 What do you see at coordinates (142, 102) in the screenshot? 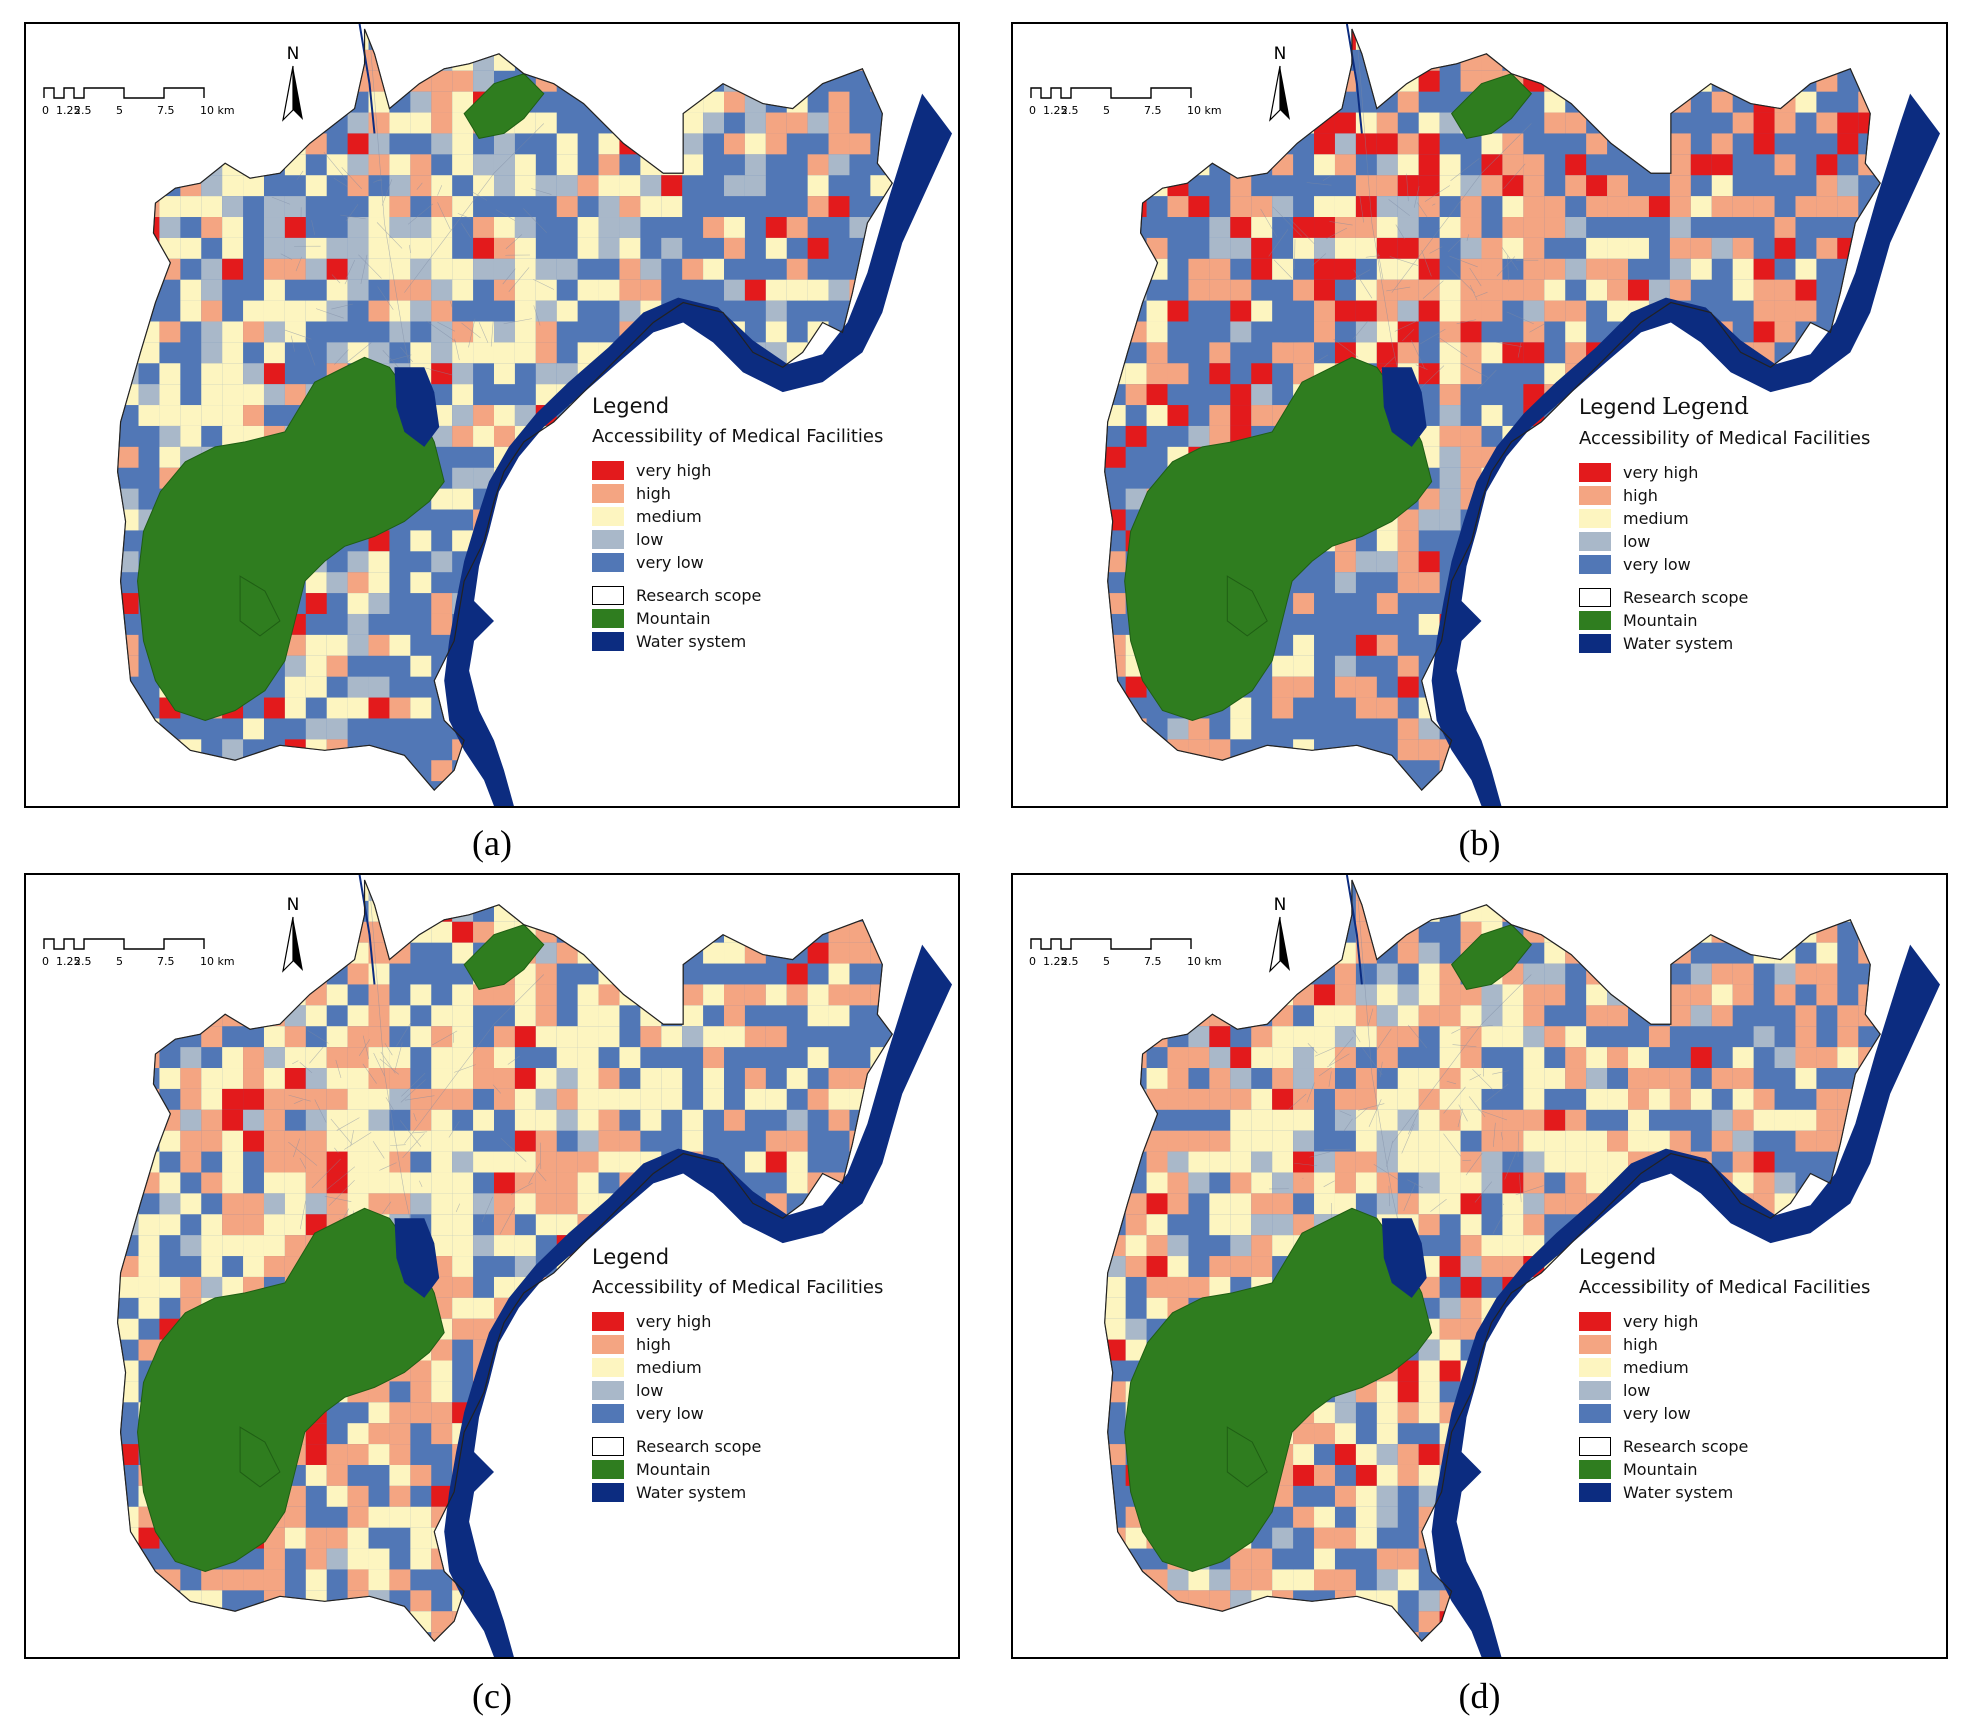
I see `scale-bar: 0 1.25 2.5 5 7.5 10 km` at bounding box center [142, 102].